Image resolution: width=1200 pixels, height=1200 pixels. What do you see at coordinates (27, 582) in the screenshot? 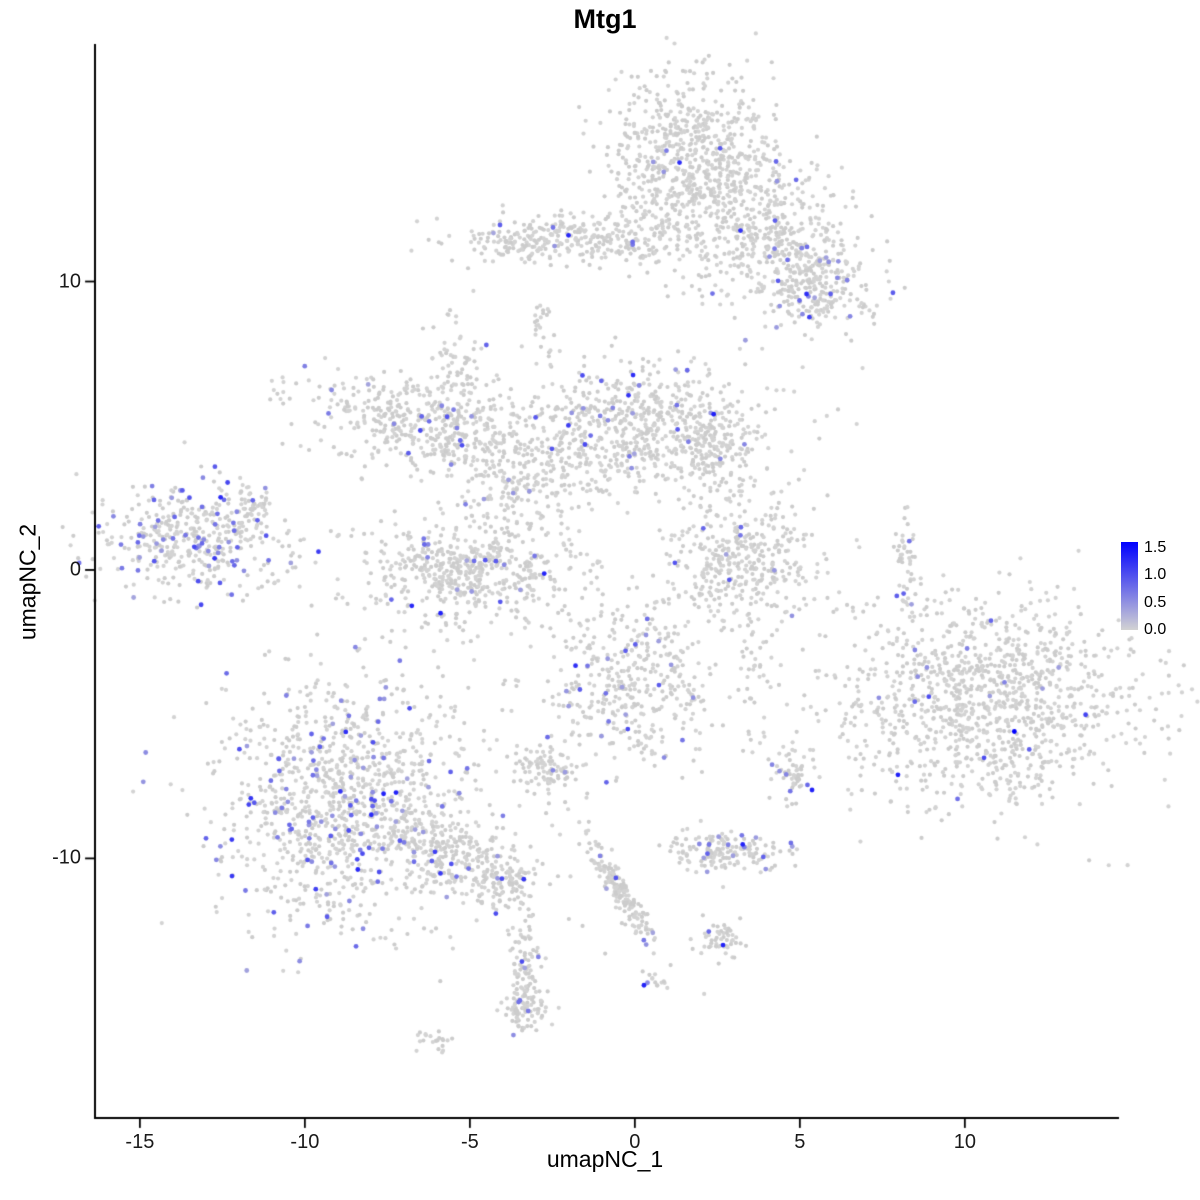
I see `y-axis-title: umapNC_2` at bounding box center [27, 582].